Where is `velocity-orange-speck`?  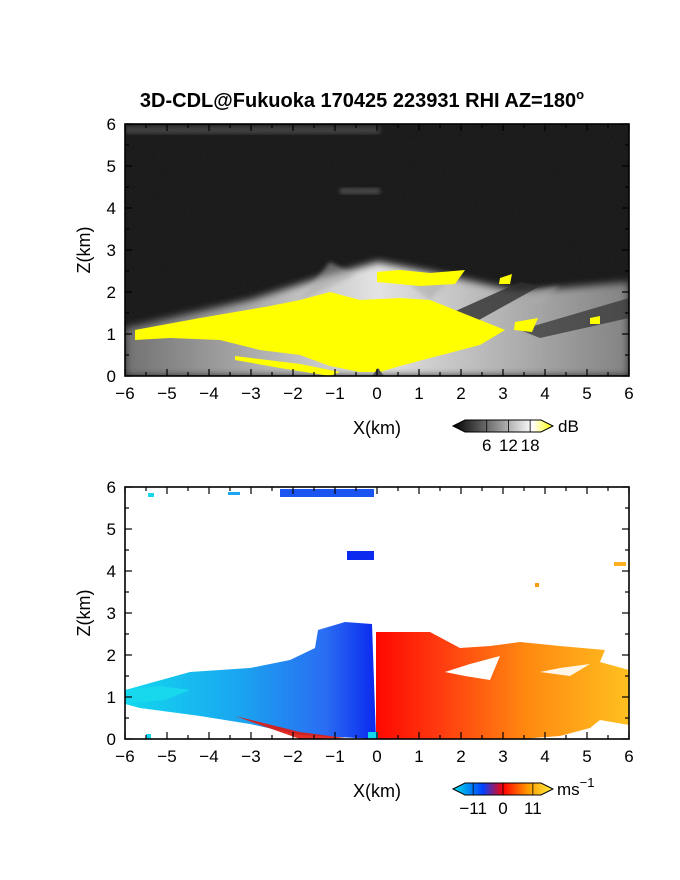
velocity-orange-speck is located at coordinates (537, 585).